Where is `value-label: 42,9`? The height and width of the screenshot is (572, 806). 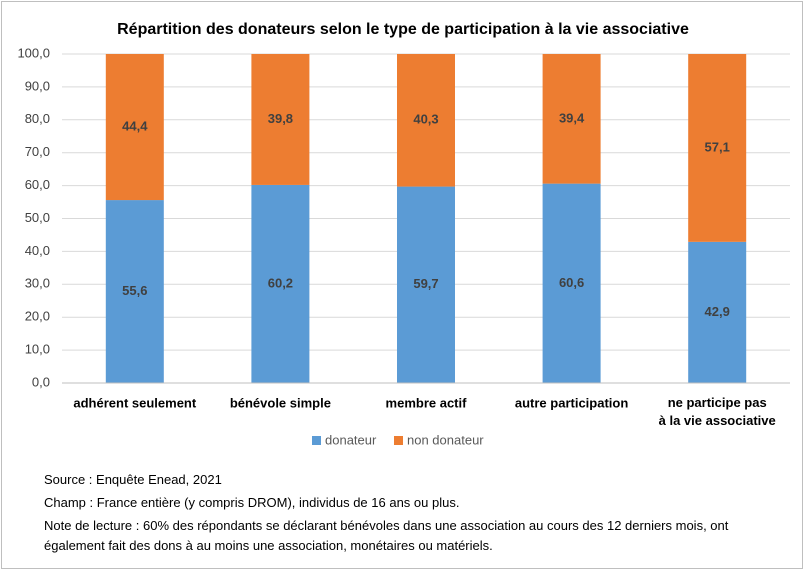 value-label: 42,9 is located at coordinates (717, 311).